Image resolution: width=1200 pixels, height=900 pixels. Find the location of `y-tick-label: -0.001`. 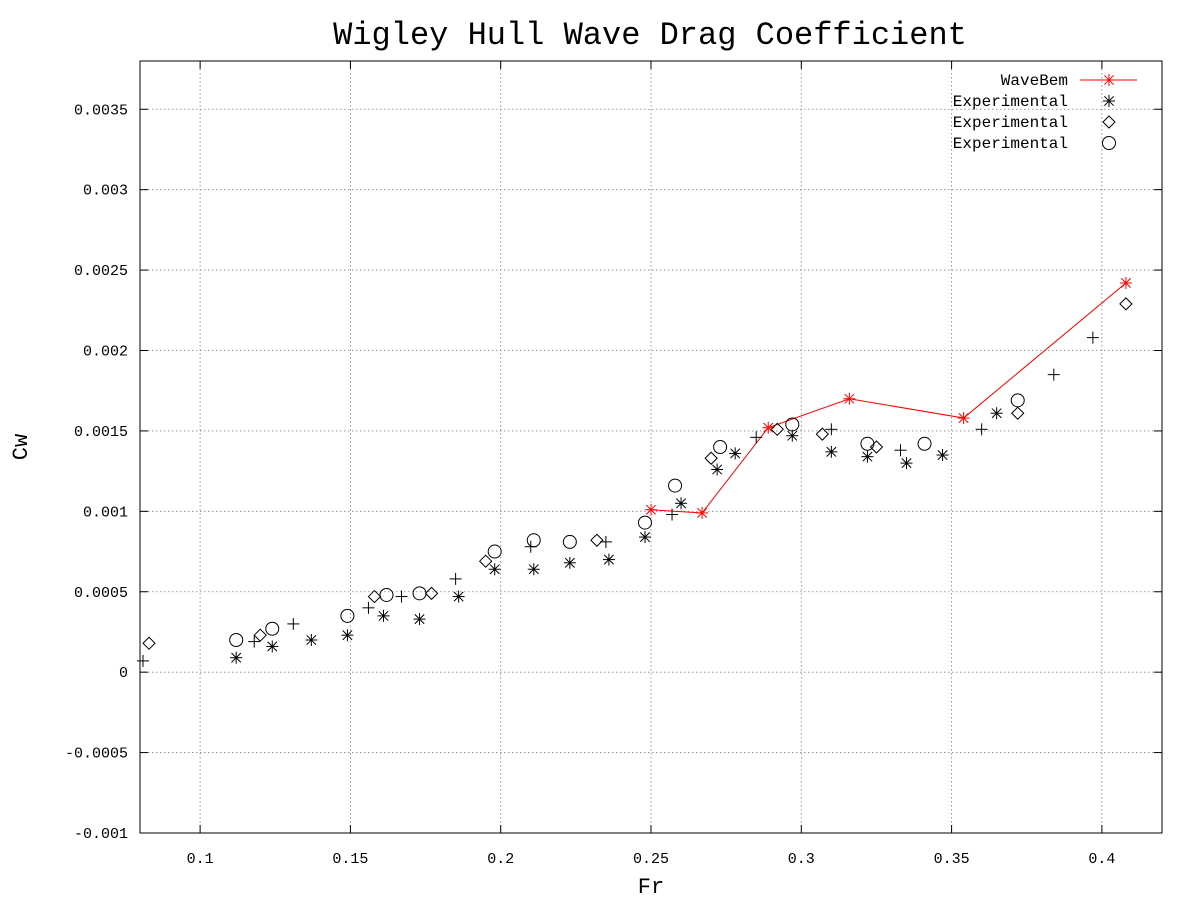

y-tick-label: -0.001 is located at coordinates (101, 834).